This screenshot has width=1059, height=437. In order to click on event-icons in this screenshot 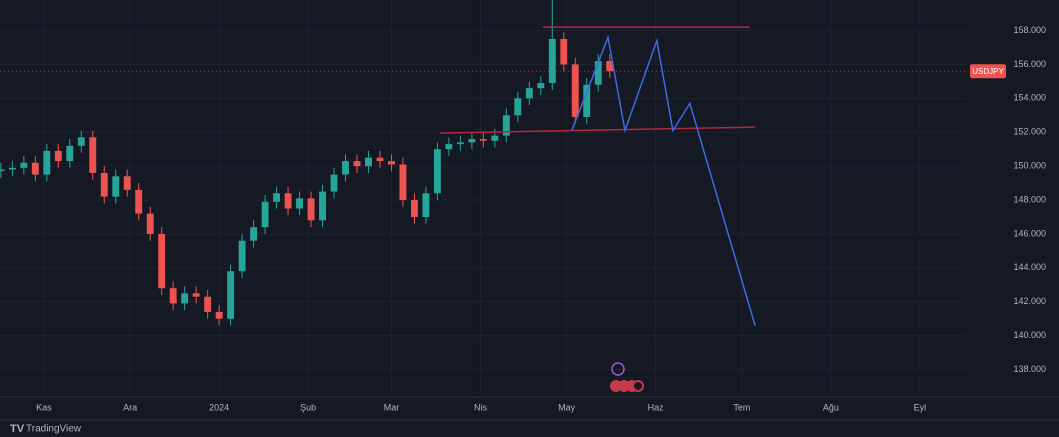, I will do `click(627, 377)`.